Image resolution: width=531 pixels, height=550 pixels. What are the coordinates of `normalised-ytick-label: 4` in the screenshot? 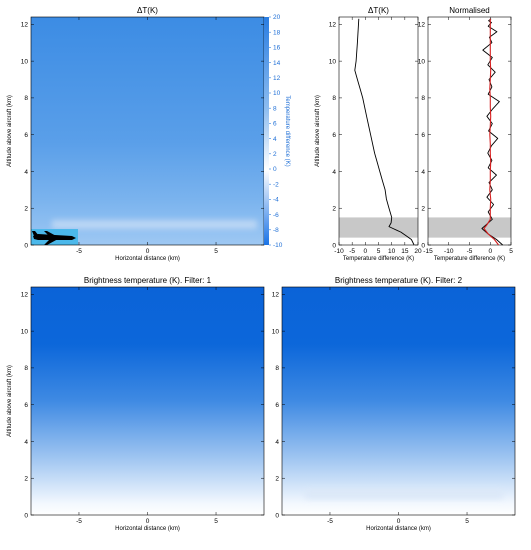 It's located at (423, 172).